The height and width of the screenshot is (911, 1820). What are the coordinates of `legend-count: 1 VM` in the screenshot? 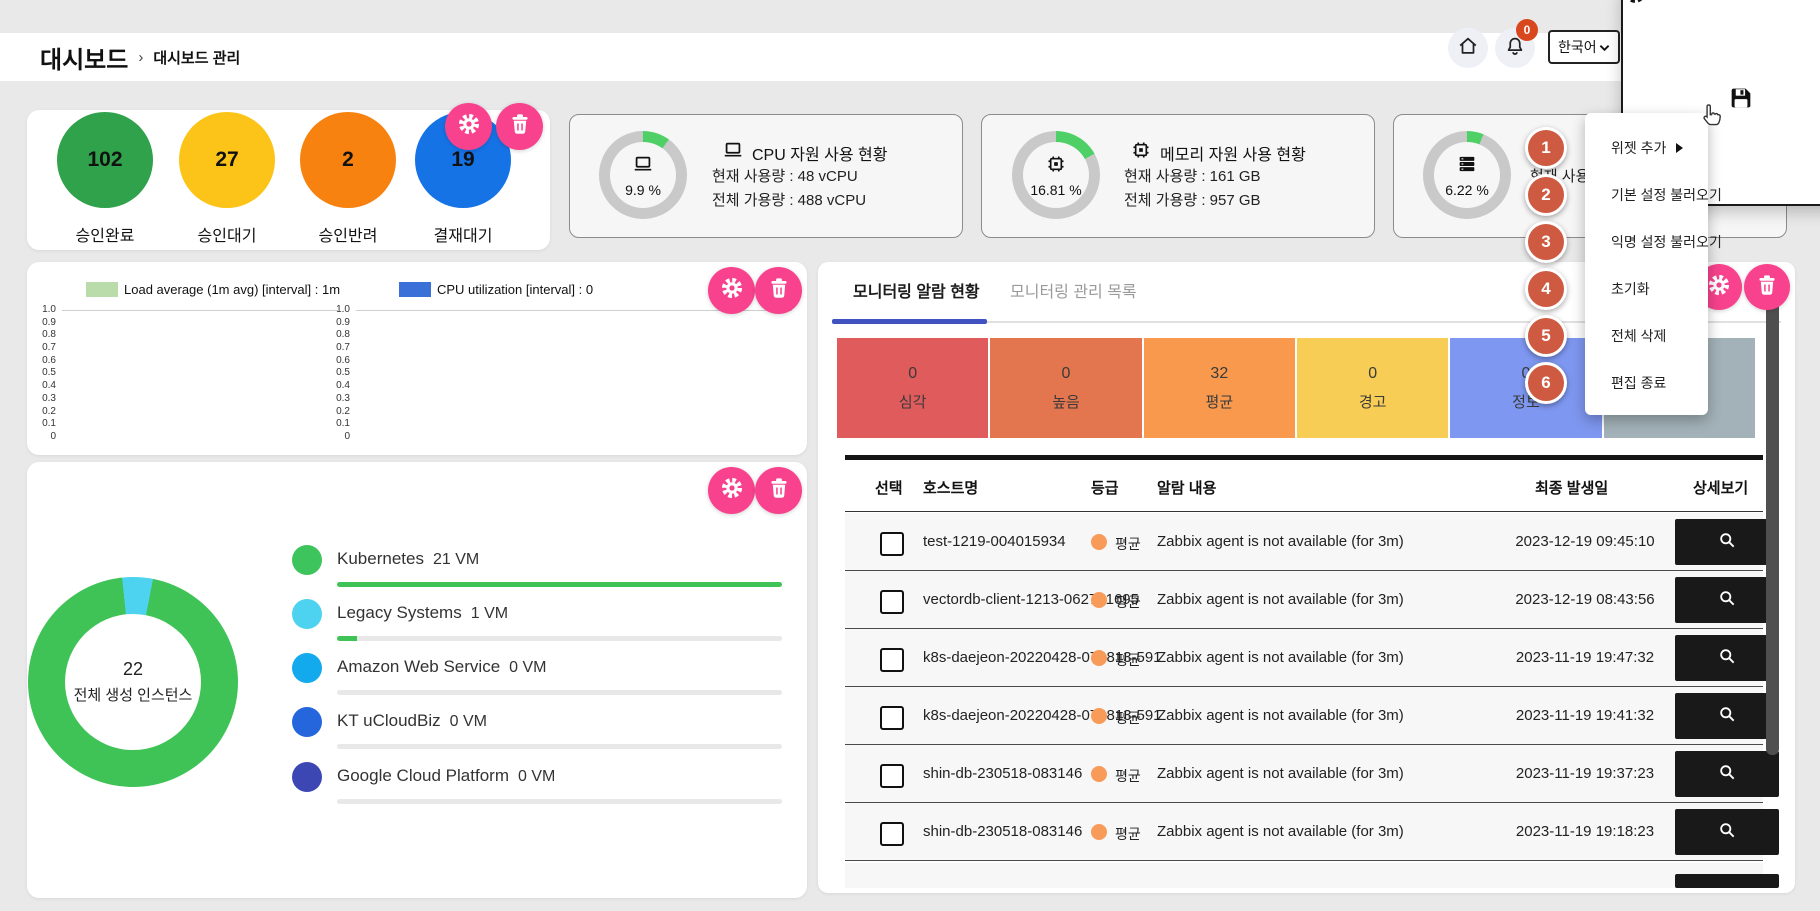 It's located at (489, 613).